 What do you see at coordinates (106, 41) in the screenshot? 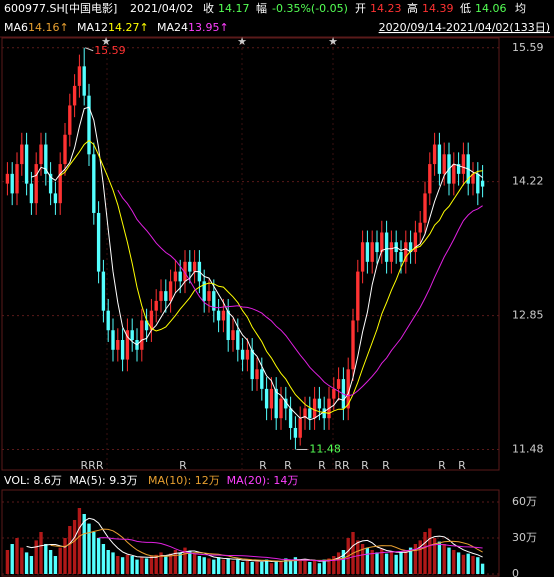
I see `event-label: ★` at bounding box center [106, 41].